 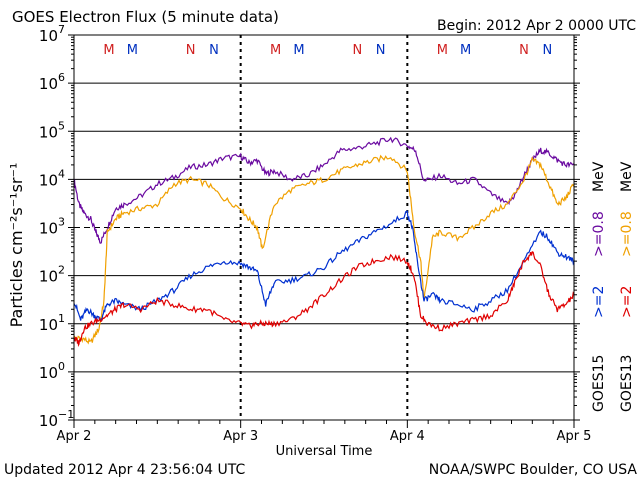 What do you see at coordinates (324, 451) in the screenshot?
I see `x-axis-title: Universal Time` at bounding box center [324, 451].